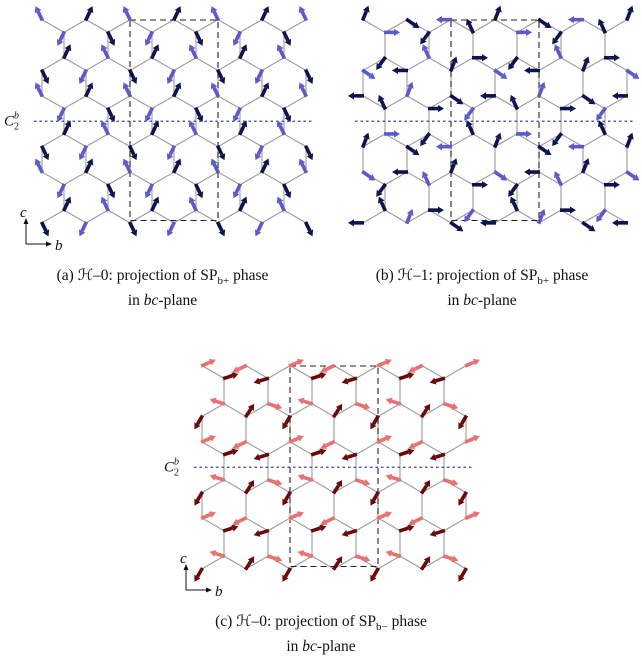 This screenshot has width=642, height=669. Describe the element at coordinates (223, 281) in the screenshot. I see `caption-a-sub: b+` at that location.